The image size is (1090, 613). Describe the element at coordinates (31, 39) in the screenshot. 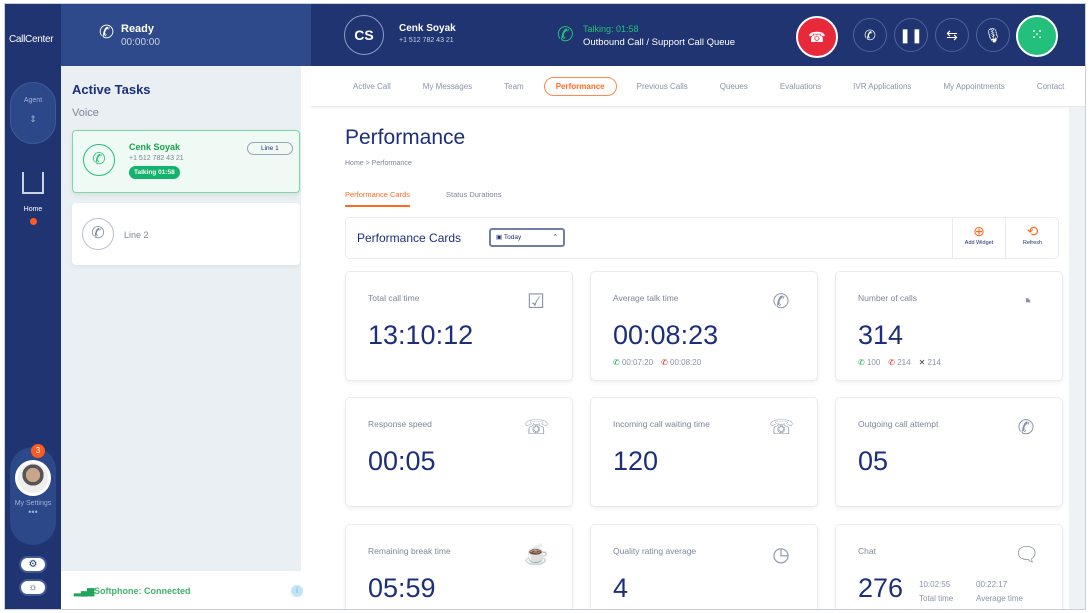

I see `callcenter-logo: CallCenter` at that location.